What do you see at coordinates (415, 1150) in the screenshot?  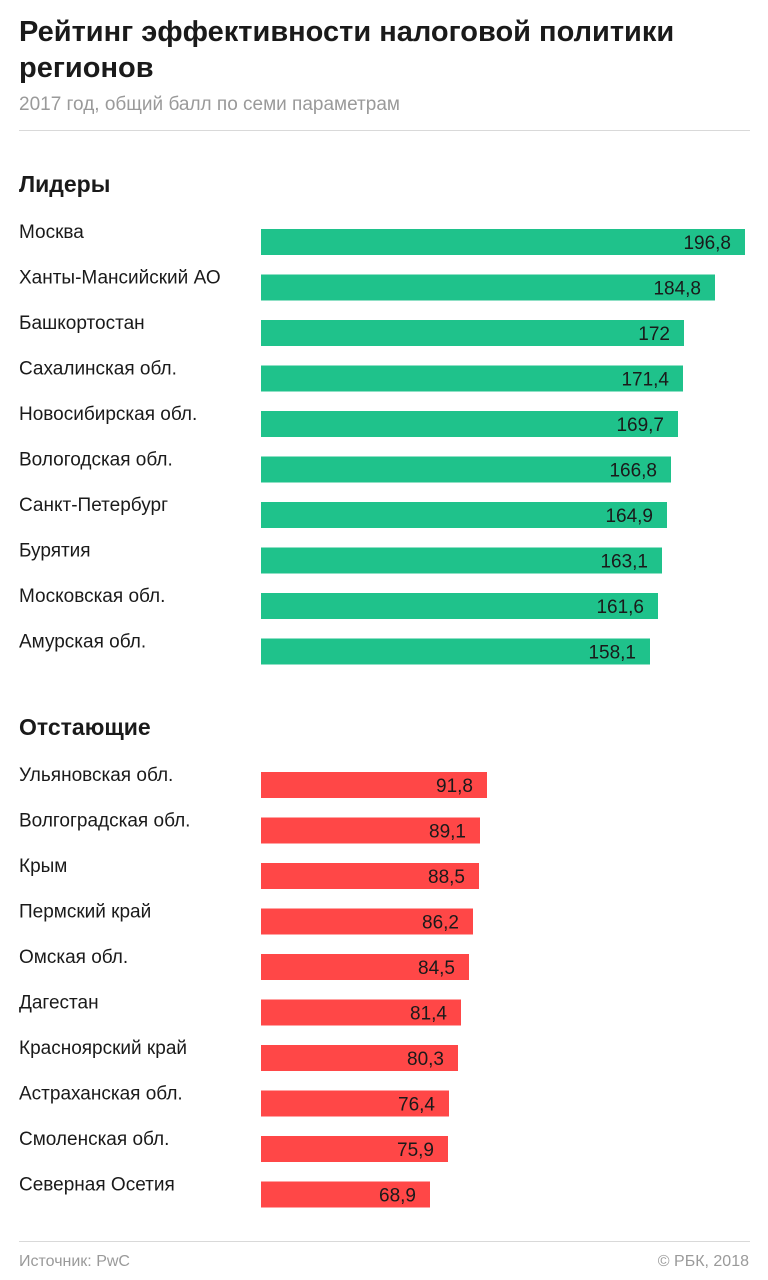 I see `value-label: 75,9` at bounding box center [415, 1150].